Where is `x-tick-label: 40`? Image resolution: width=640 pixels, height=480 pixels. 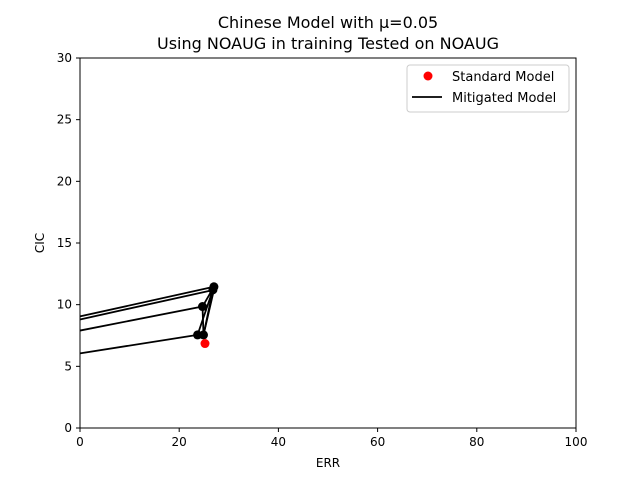 x-tick-label: 40 is located at coordinates (278, 442).